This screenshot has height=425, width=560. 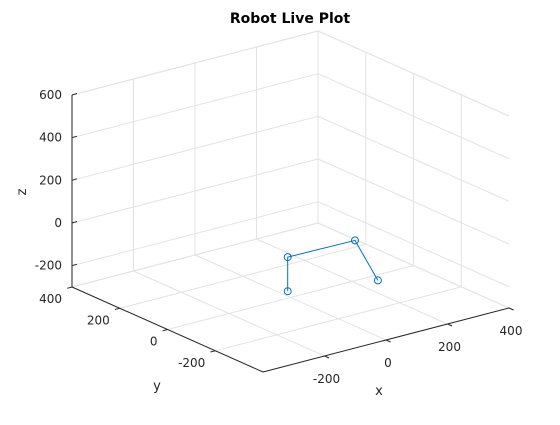 I want to click on y-tick-label: 0, so click(x=154, y=342).